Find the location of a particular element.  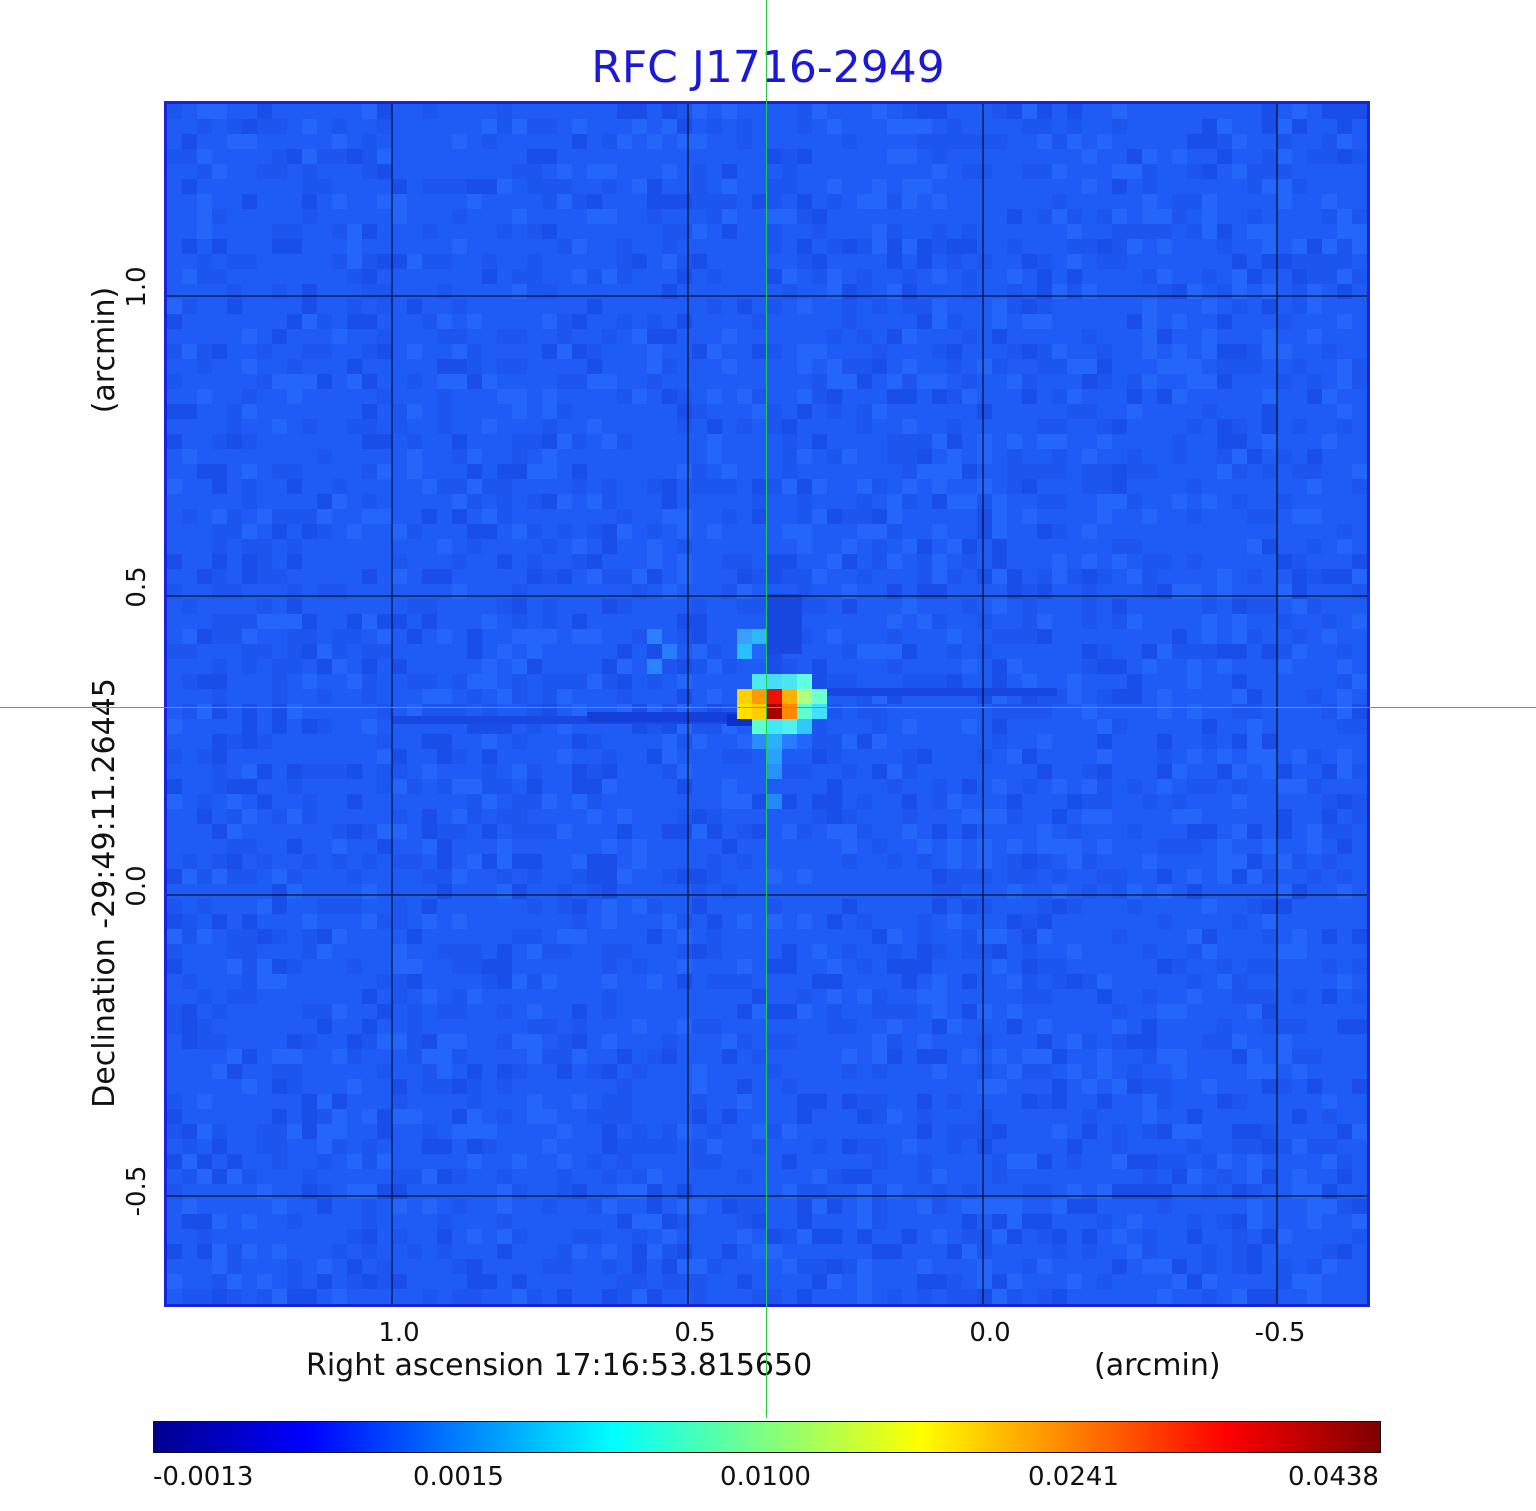

x-tick-label: 1.0 is located at coordinates (399, 1333).